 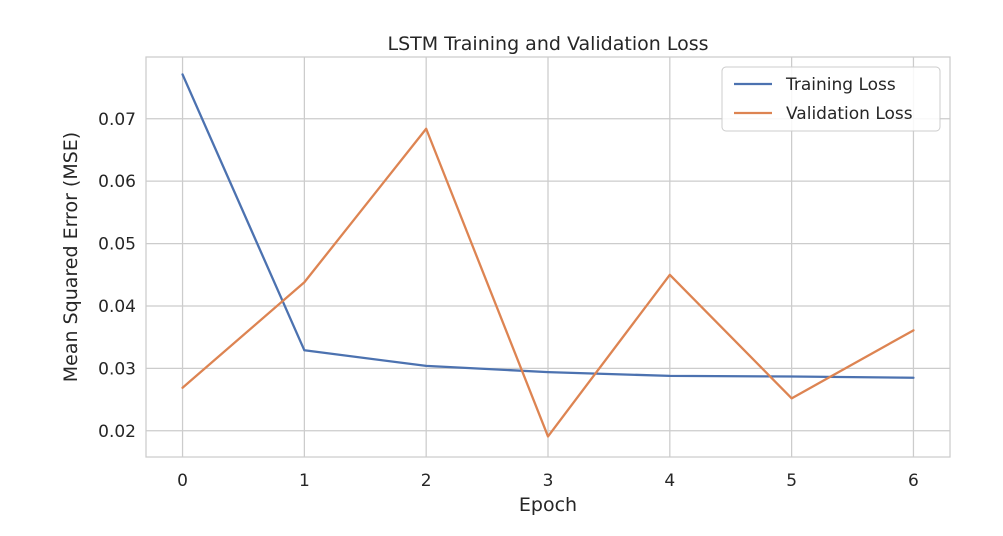 What do you see at coordinates (304, 481) in the screenshot?
I see `x-tick-label: 1` at bounding box center [304, 481].